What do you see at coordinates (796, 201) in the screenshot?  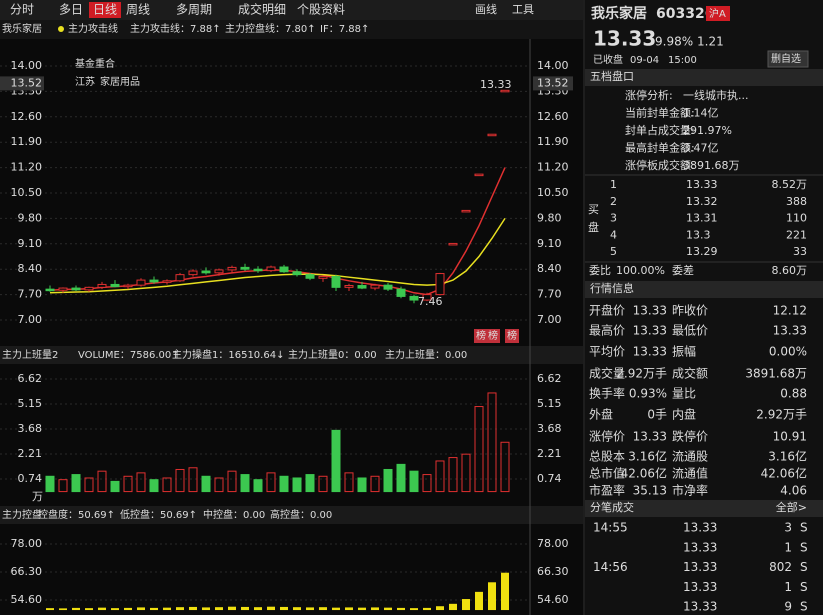 I see `bid-volume: 388` at bounding box center [796, 201].